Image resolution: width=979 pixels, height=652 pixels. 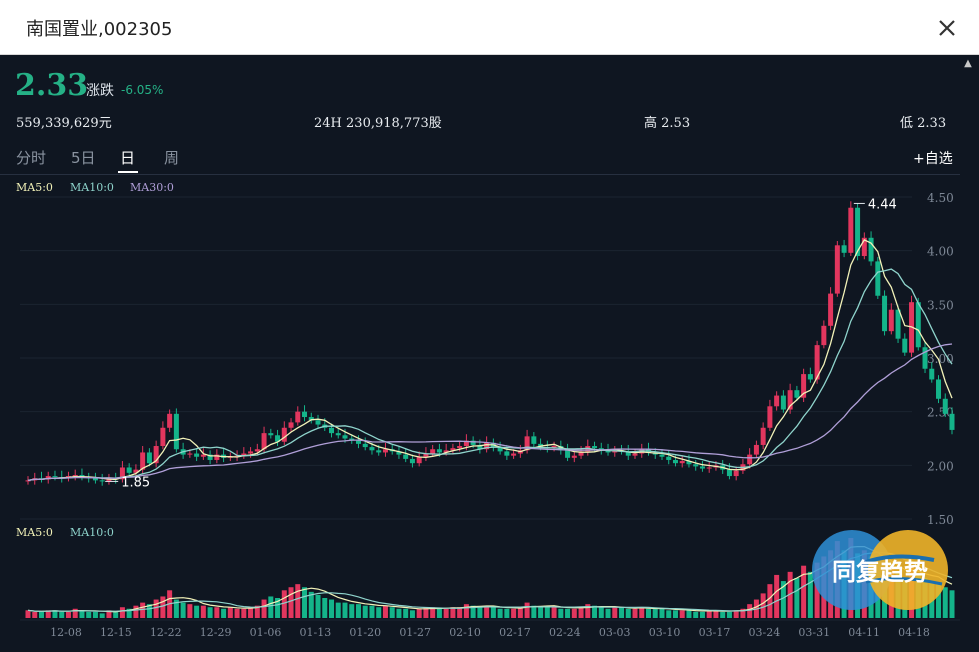 I want to click on volume-ma5-line, so click(x=490, y=579).